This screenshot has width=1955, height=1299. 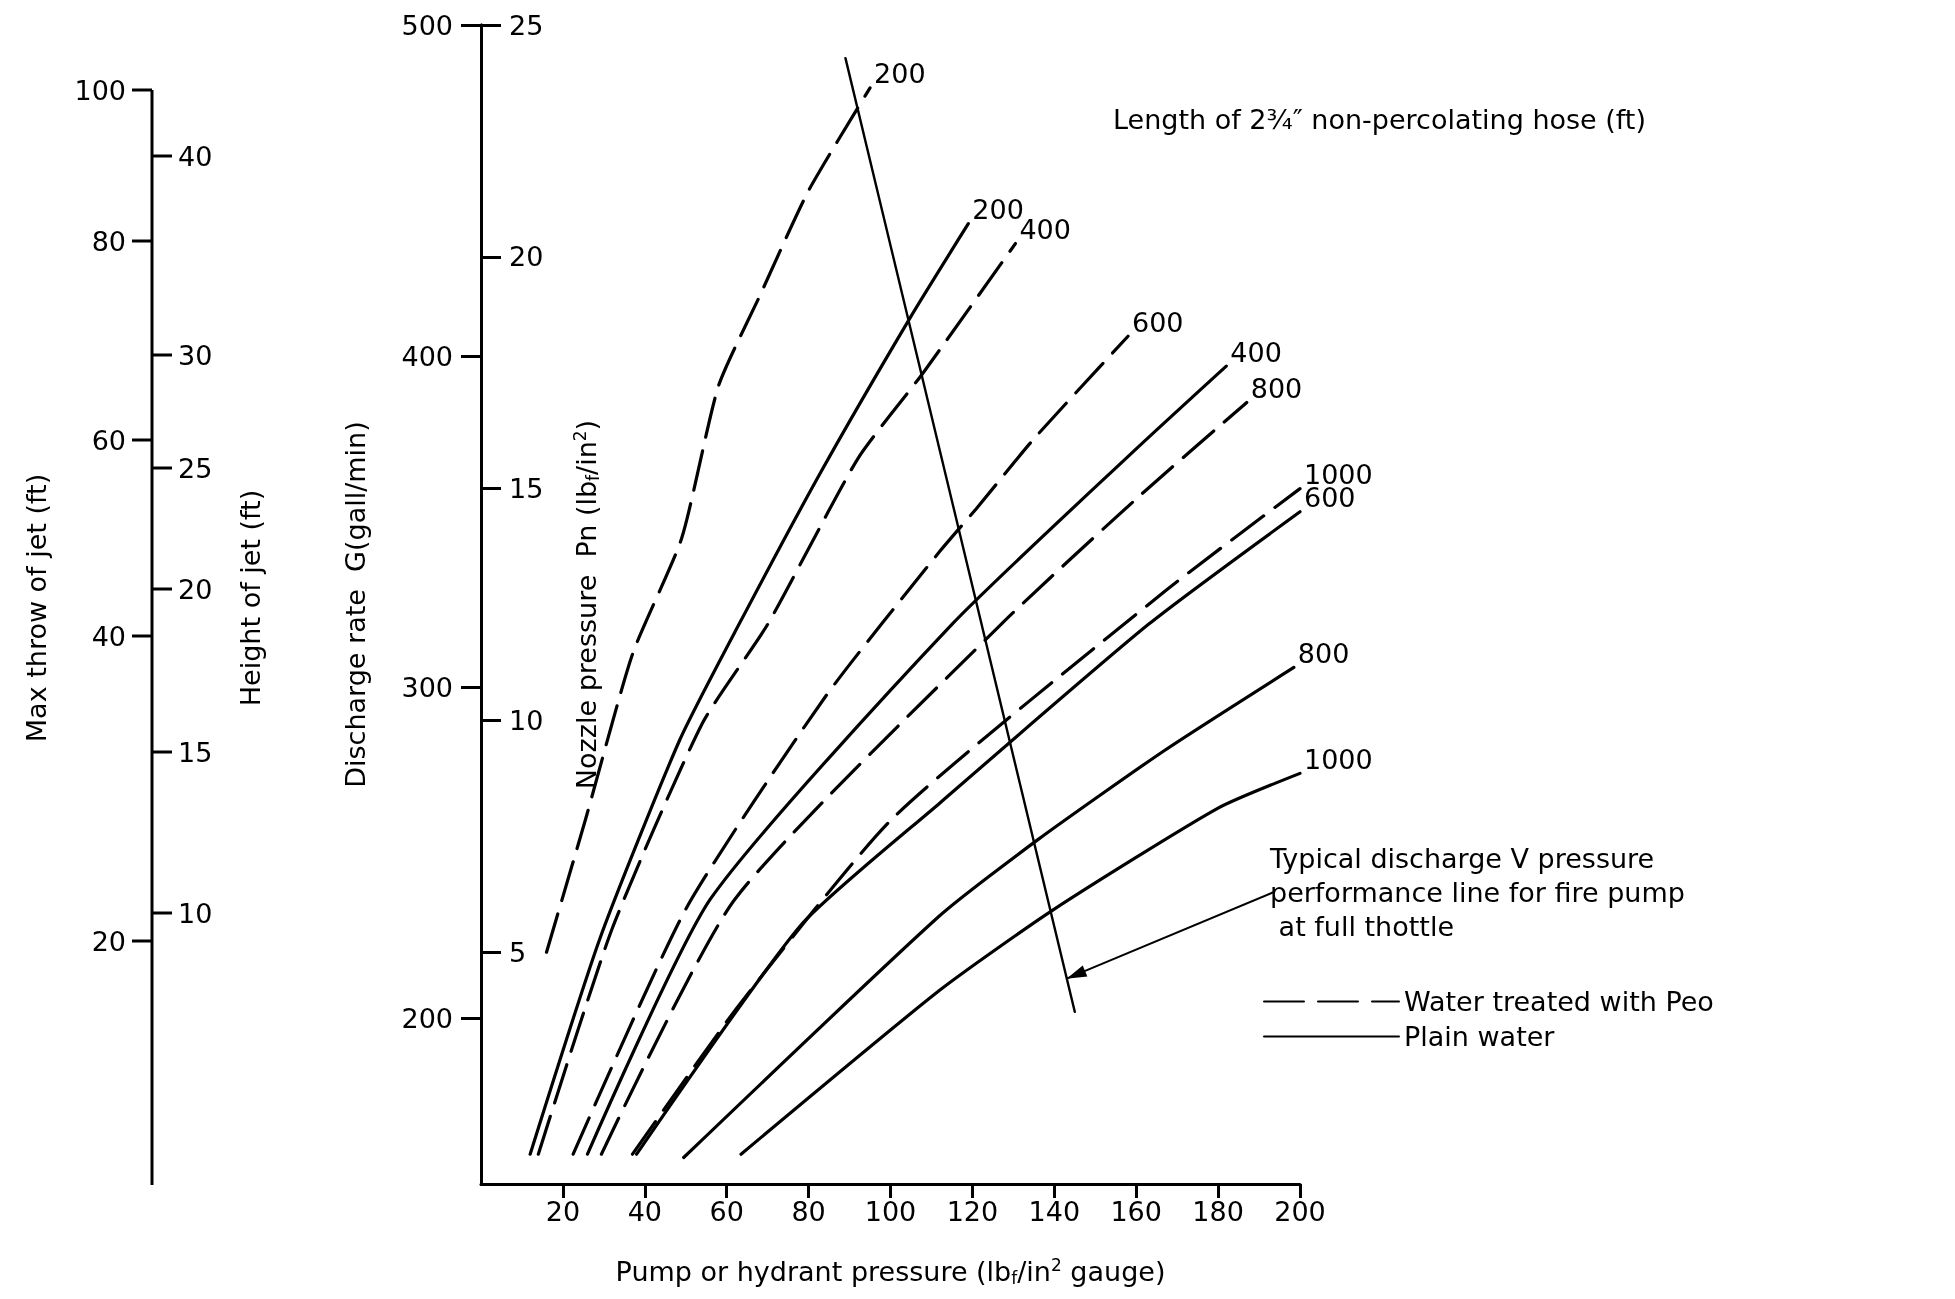 What do you see at coordinates (586, 604) in the screenshot?
I see `y2-axis-title: Nozzle pressure Pn (lbf/in2)` at bounding box center [586, 604].